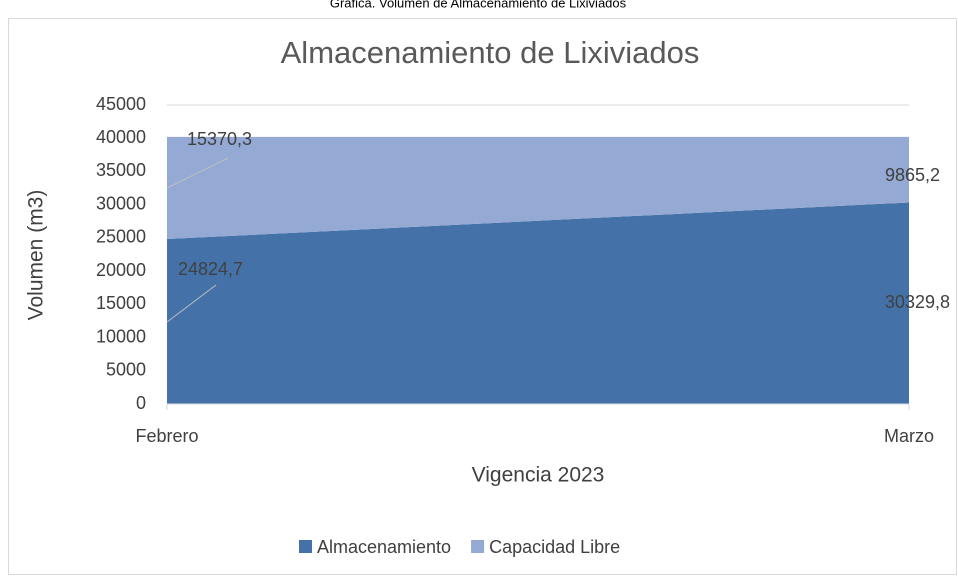 This screenshot has width=958, height=576. I want to click on x-tick-label: Febrero, so click(166, 436).